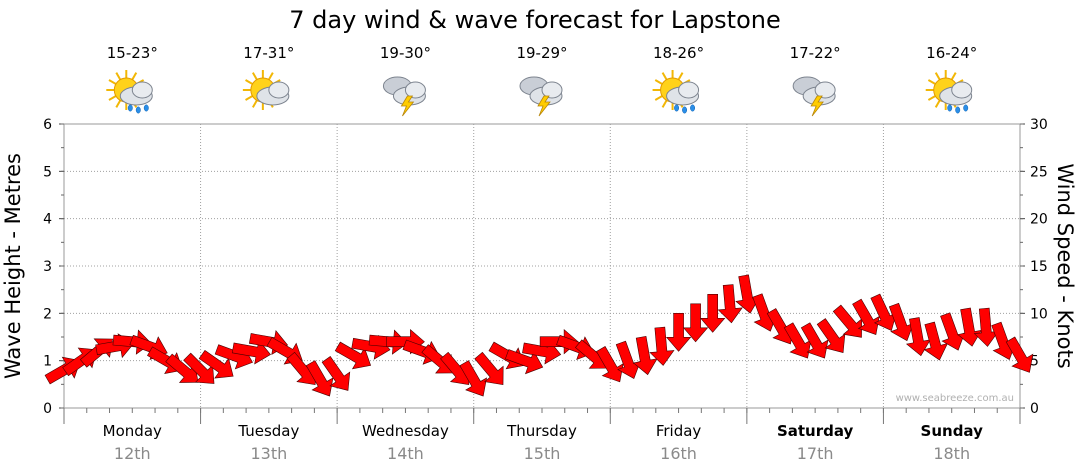  What do you see at coordinates (47, 125) in the screenshot?
I see `left-tick-label: 6` at bounding box center [47, 125].